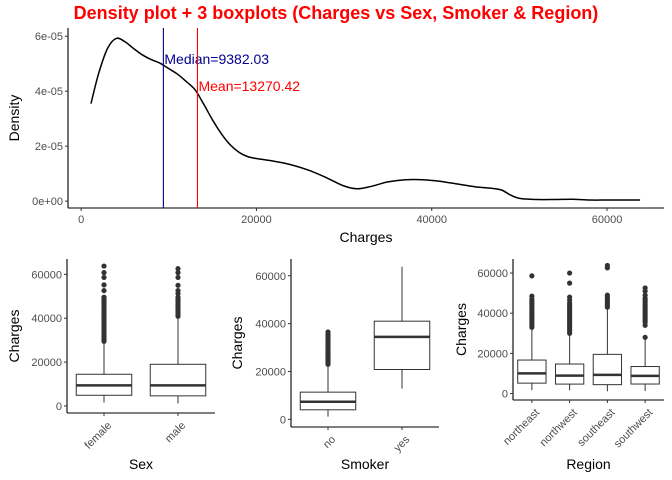 Image resolution: width=672 pixels, height=480 pixels. Describe the element at coordinates (588, 464) in the screenshot. I see `x-axis-title: Region` at that location.